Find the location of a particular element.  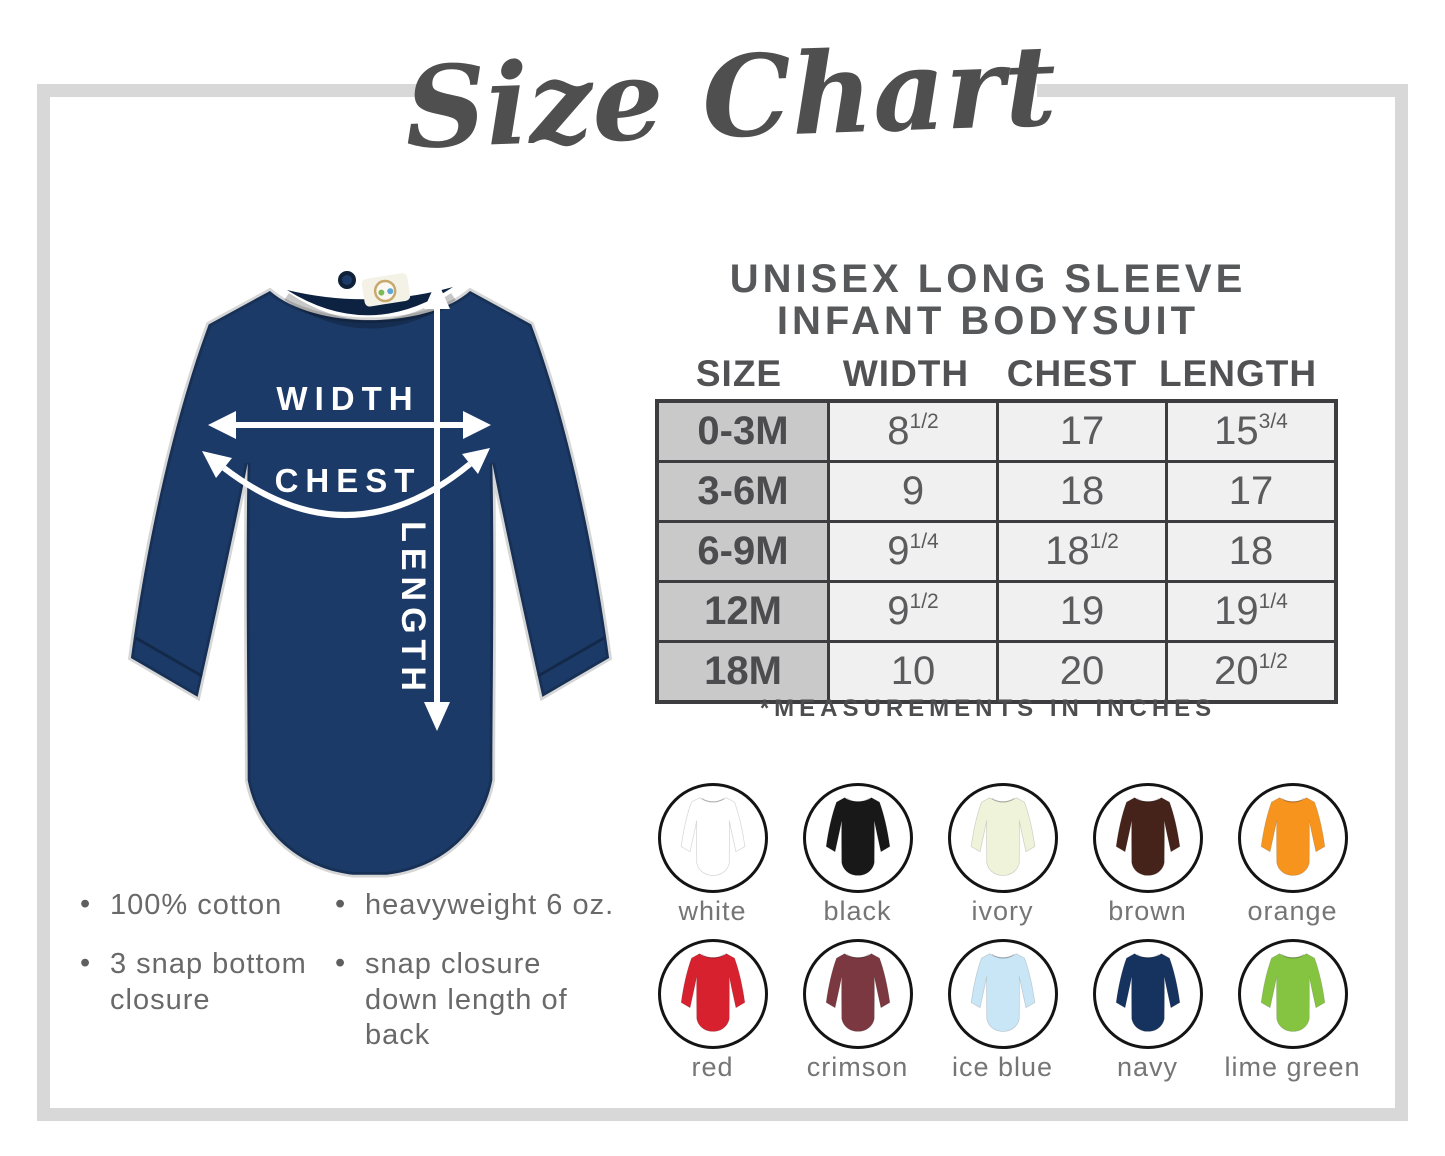

chest-cell: 19 is located at coordinates (1082, 611).